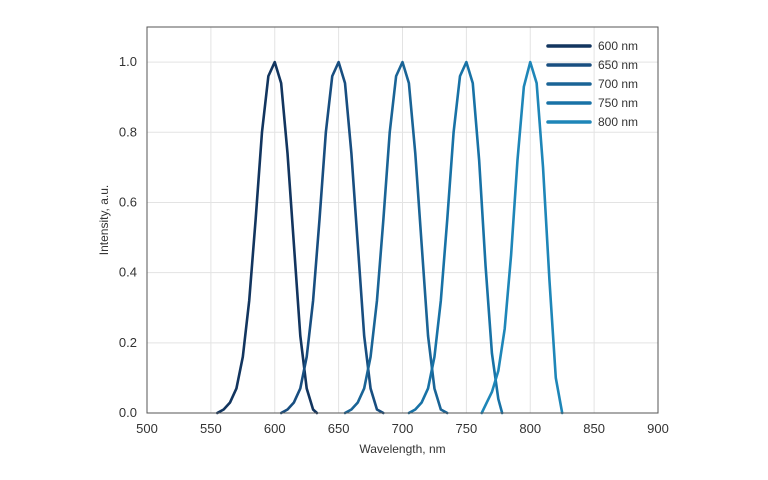 Image resolution: width=768 pixels, height=480 pixels. Describe the element at coordinates (128, 61) in the screenshot. I see `y-tick-label: 1.0` at that location.